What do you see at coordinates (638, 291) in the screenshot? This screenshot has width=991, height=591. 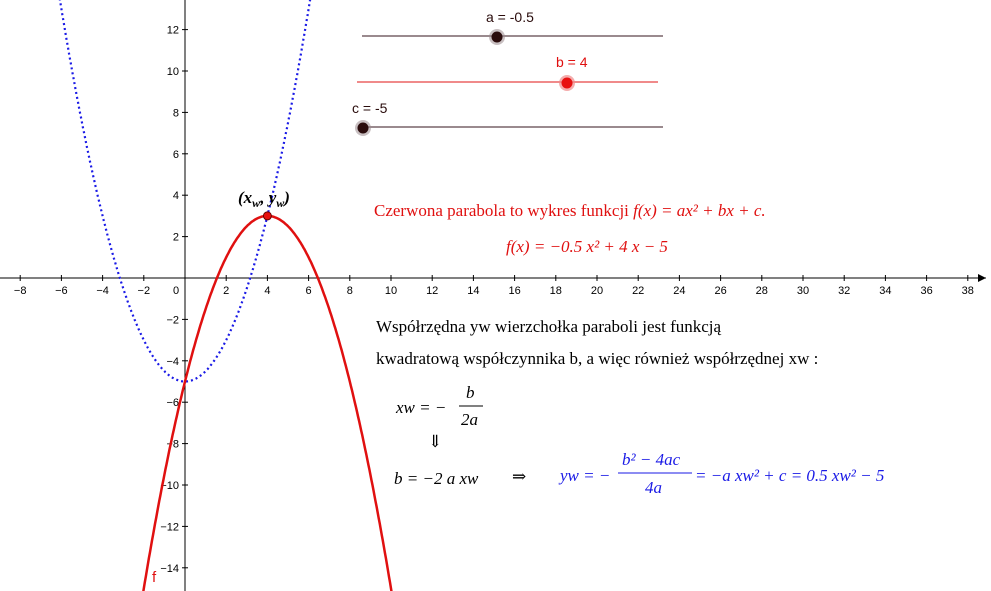 I see `x-tick-label: 22` at bounding box center [638, 291].